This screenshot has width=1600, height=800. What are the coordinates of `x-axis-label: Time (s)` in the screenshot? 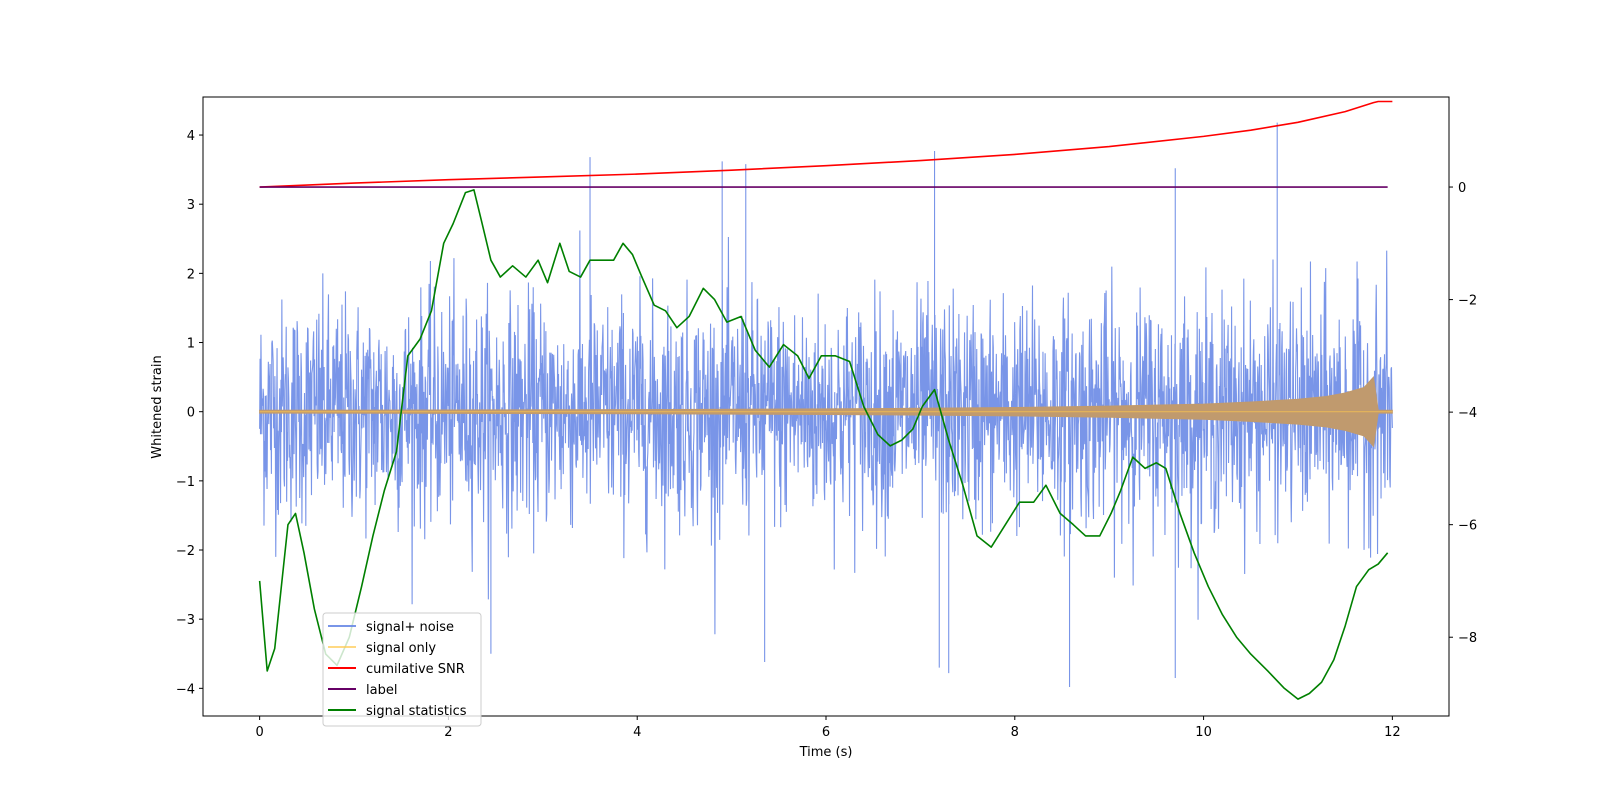 It's located at (826, 752).